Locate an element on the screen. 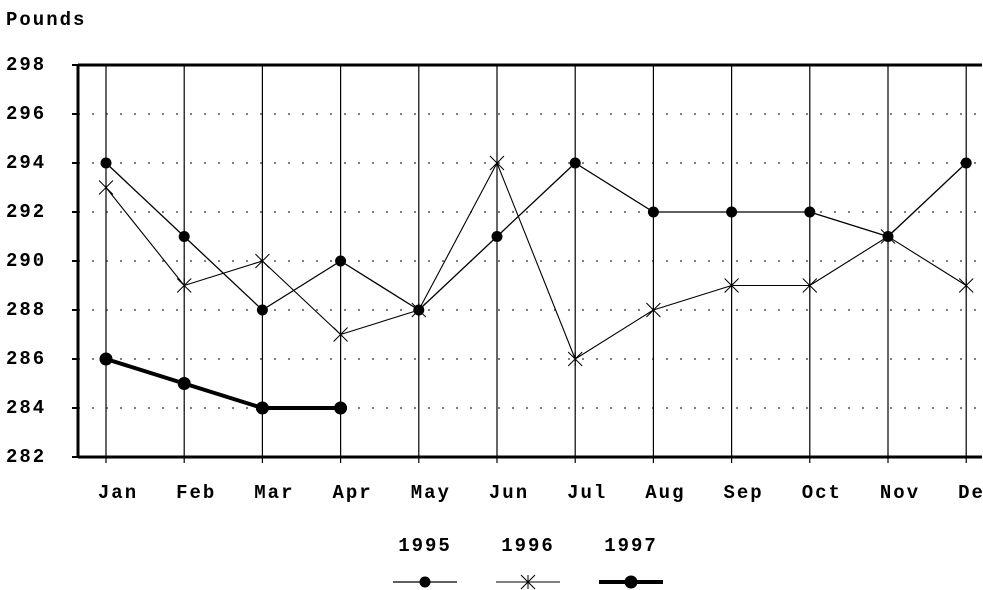  y-tick-label: 288 is located at coordinates (26, 310).